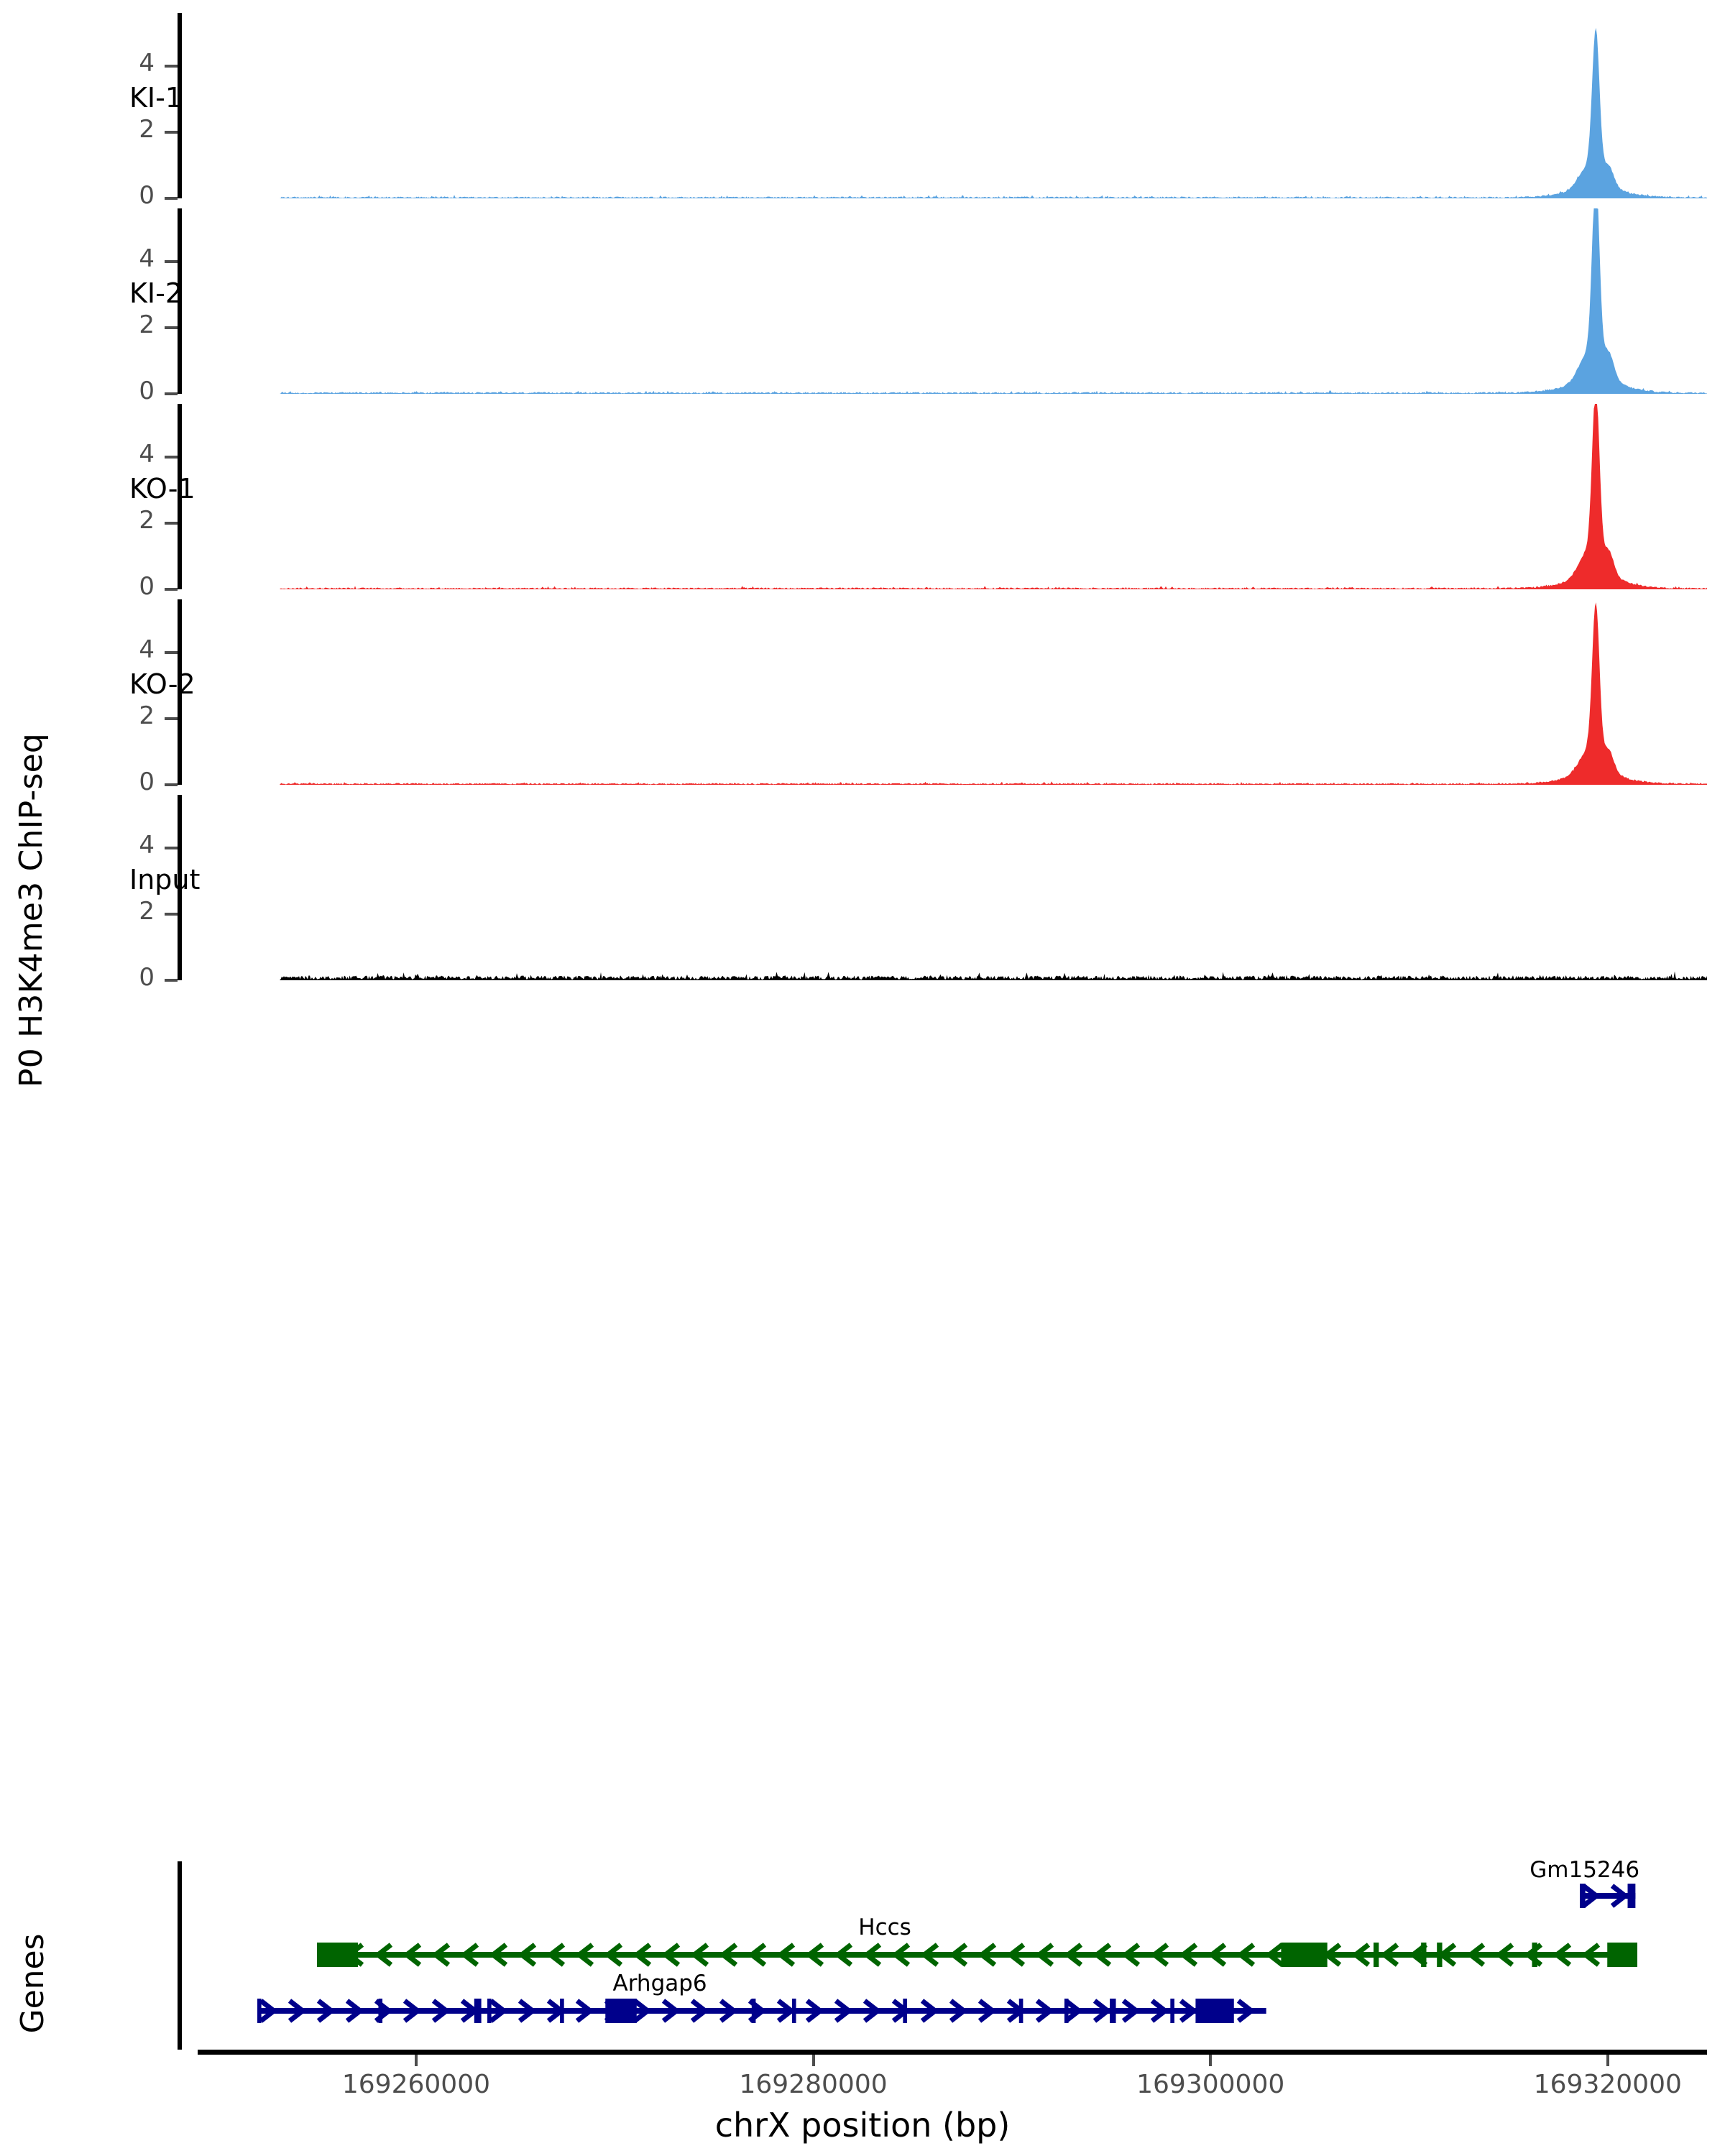 The height and width of the screenshot is (2156, 1725). I want to click on gene-hccs, so click(977, 1954).